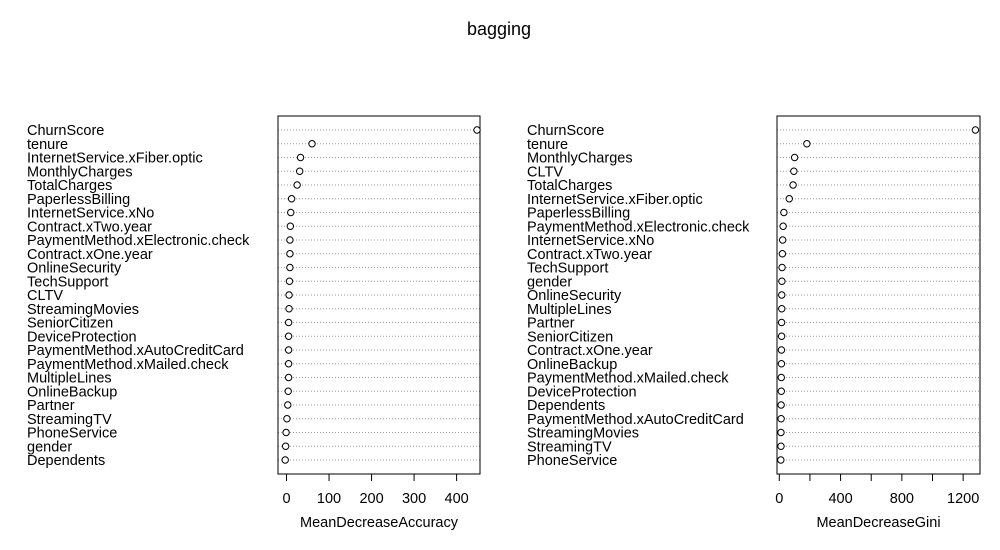 Image resolution: width=1000 pixels, height=550 pixels. What do you see at coordinates (549, 282) in the screenshot?
I see `gini-variable-label: gender` at bounding box center [549, 282].